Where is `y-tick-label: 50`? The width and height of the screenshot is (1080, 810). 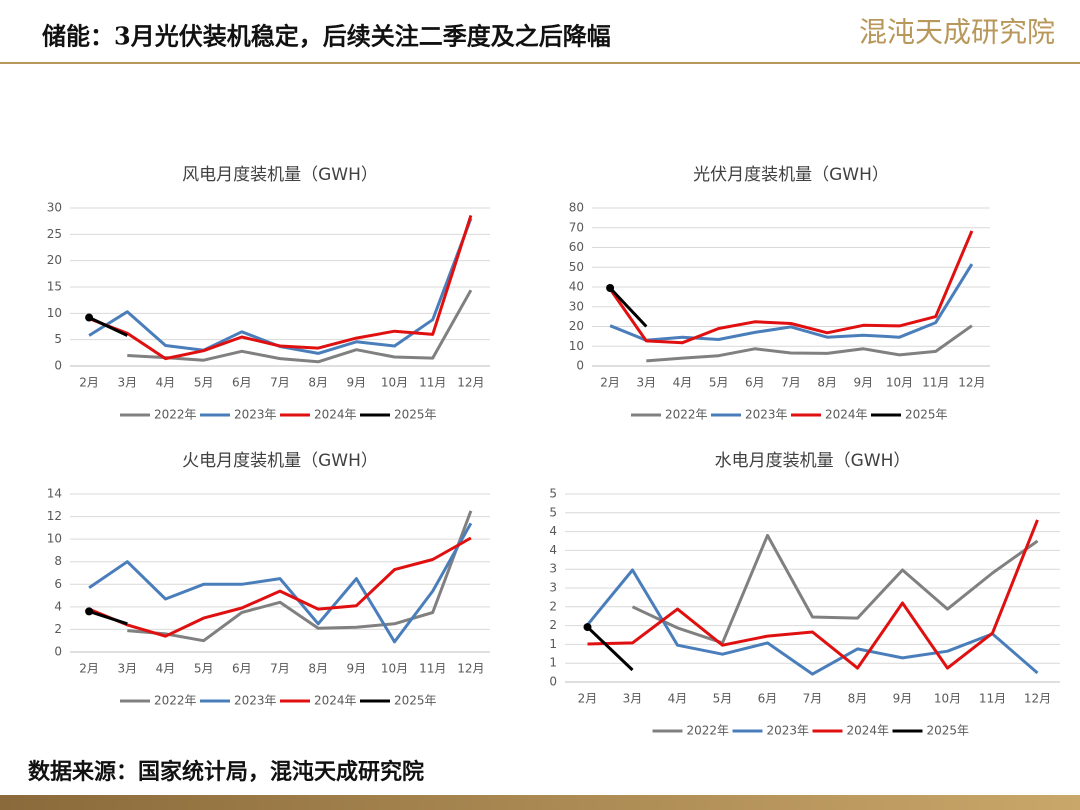 y-tick-label: 50 is located at coordinates (576, 267).